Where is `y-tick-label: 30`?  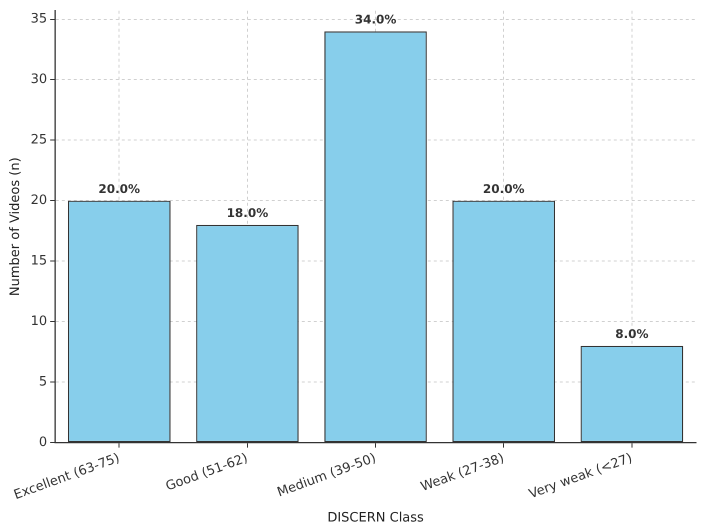 y-tick-label: 30 is located at coordinates (39, 80).